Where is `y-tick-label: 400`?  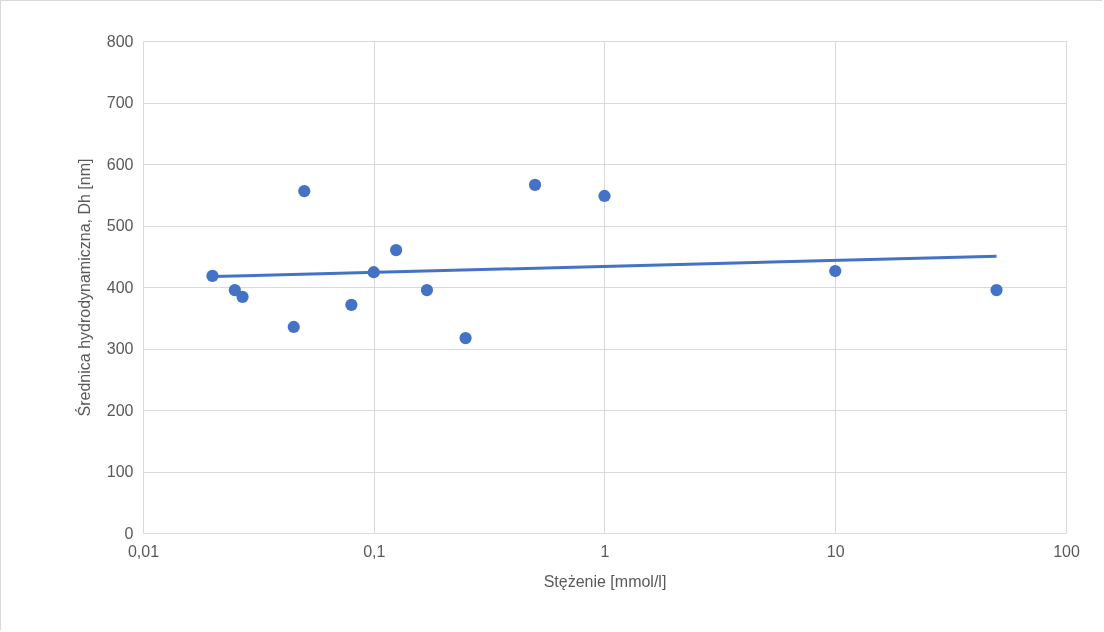
y-tick-label: 400 is located at coordinates (120, 287).